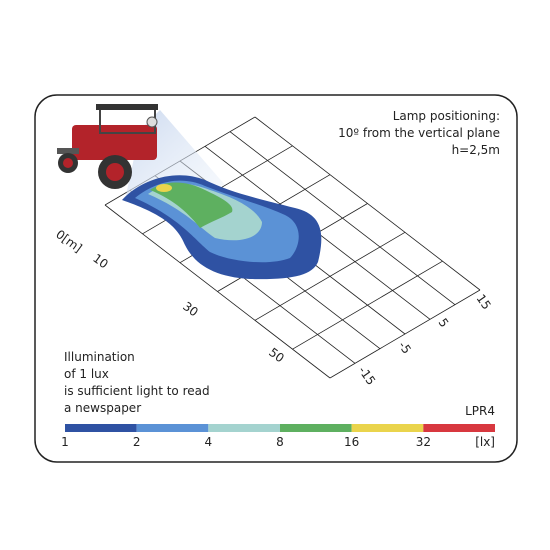 The width and height of the screenshot is (550, 550). I want to click on scale-unit: [lx], so click(485, 442).